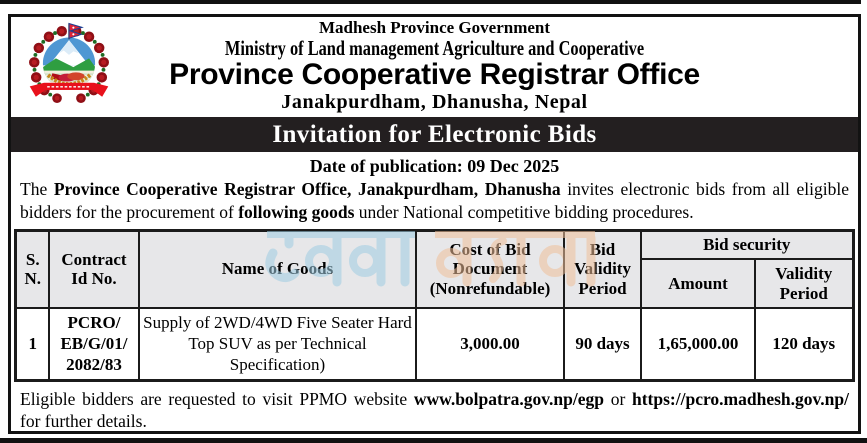 This screenshot has height=443, width=867. I want to click on footer-url-pcro: https://pcro.madhesh.gov.np/, so click(740, 398).